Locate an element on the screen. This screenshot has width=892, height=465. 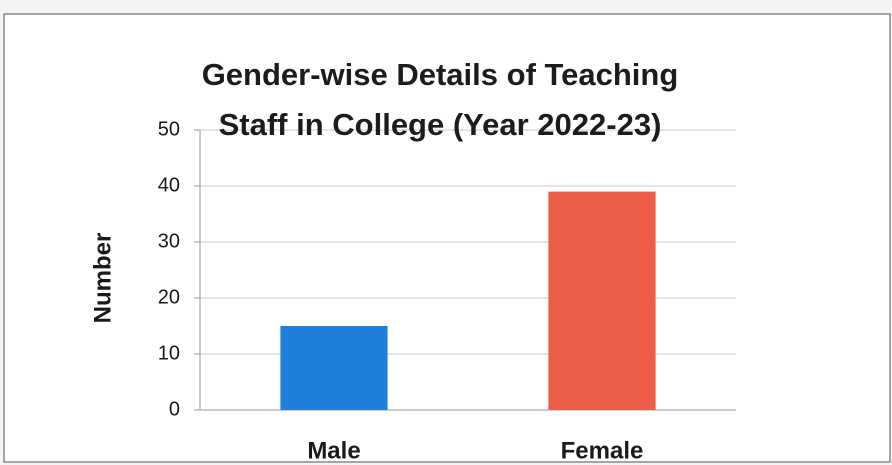
y-tick-label: 0 is located at coordinates (174, 409).